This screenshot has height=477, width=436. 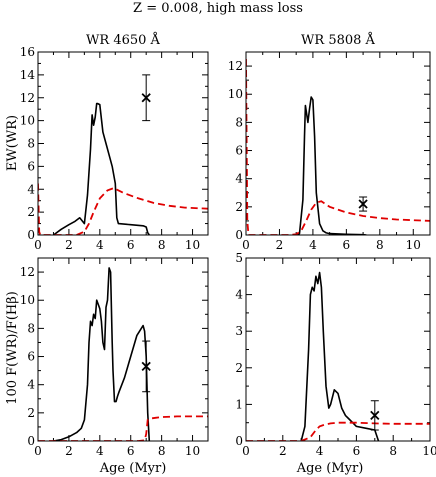 I want to click on y-tick-label: 16, so click(x=27, y=52).